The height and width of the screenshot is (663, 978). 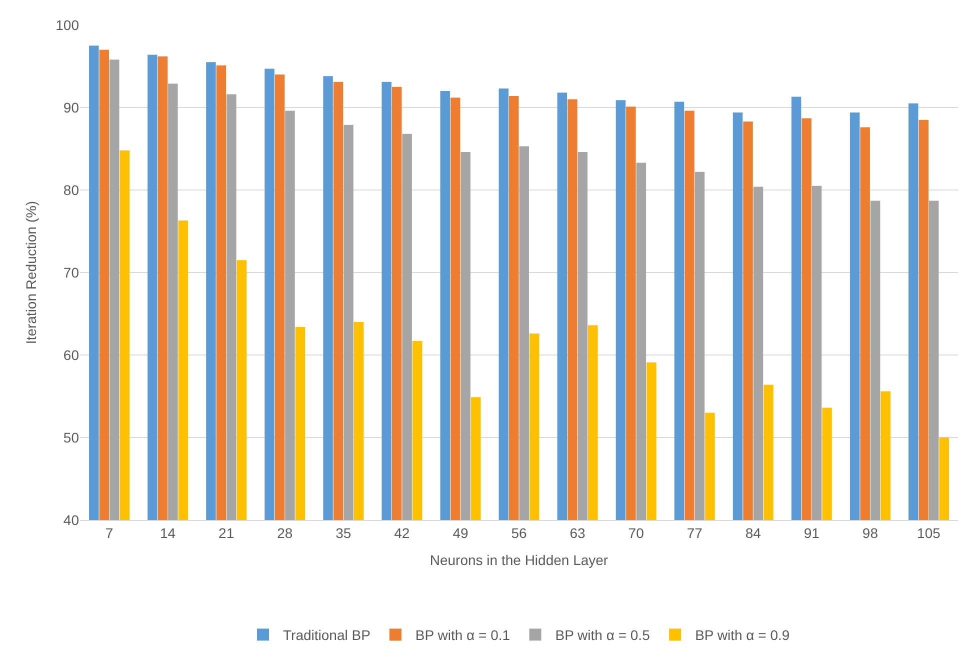 What do you see at coordinates (326, 635) in the screenshot?
I see `legend-label: Traditional BP` at bounding box center [326, 635].